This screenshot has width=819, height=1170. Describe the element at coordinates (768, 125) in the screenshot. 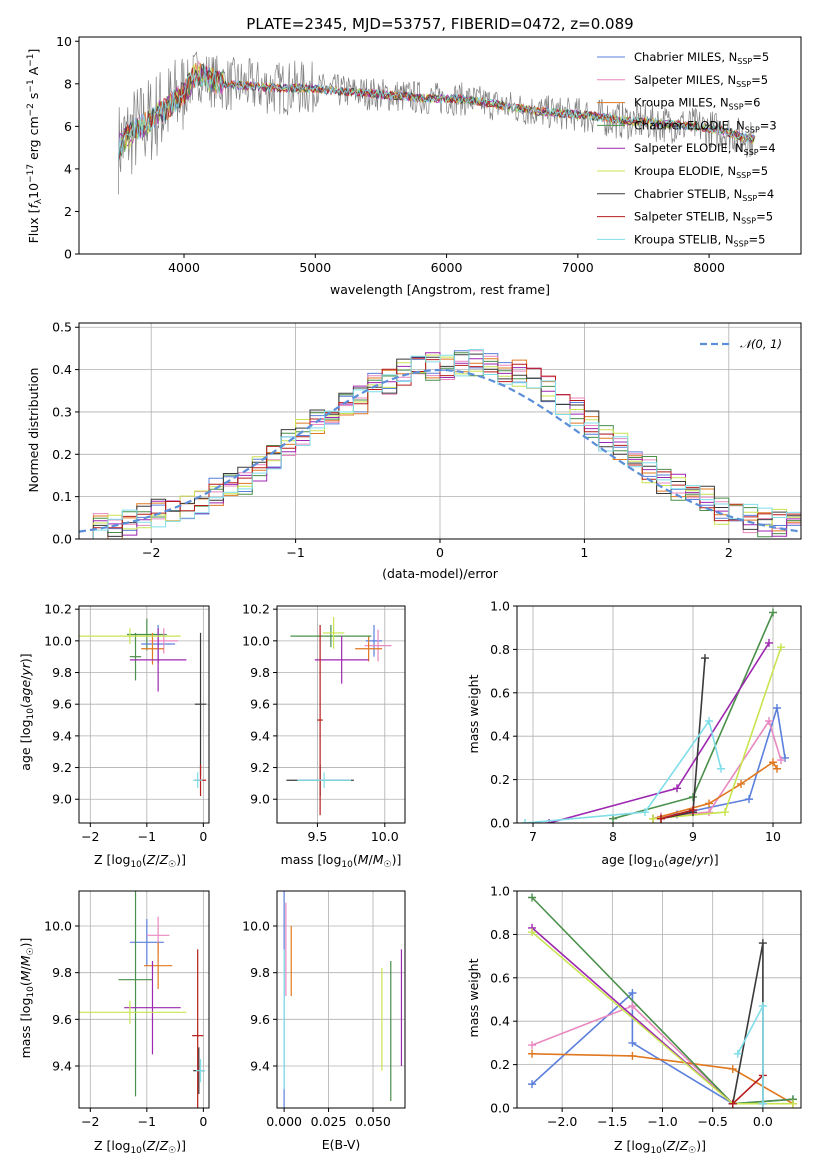

I see `legend-suffix: =3` at that location.